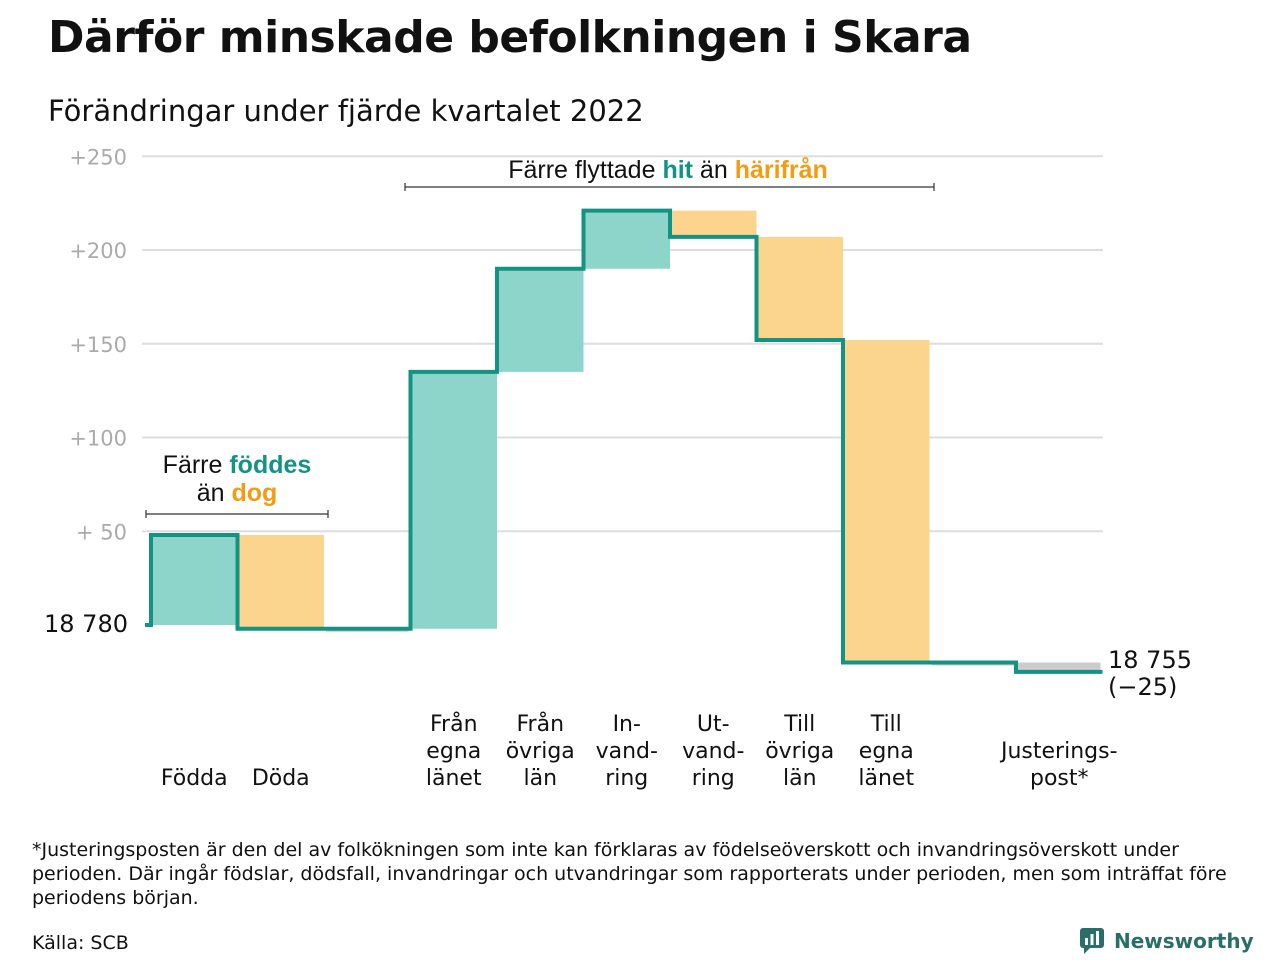 The width and height of the screenshot is (1280, 960). I want to click on start-value-label: 18 780, so click(86, 624).